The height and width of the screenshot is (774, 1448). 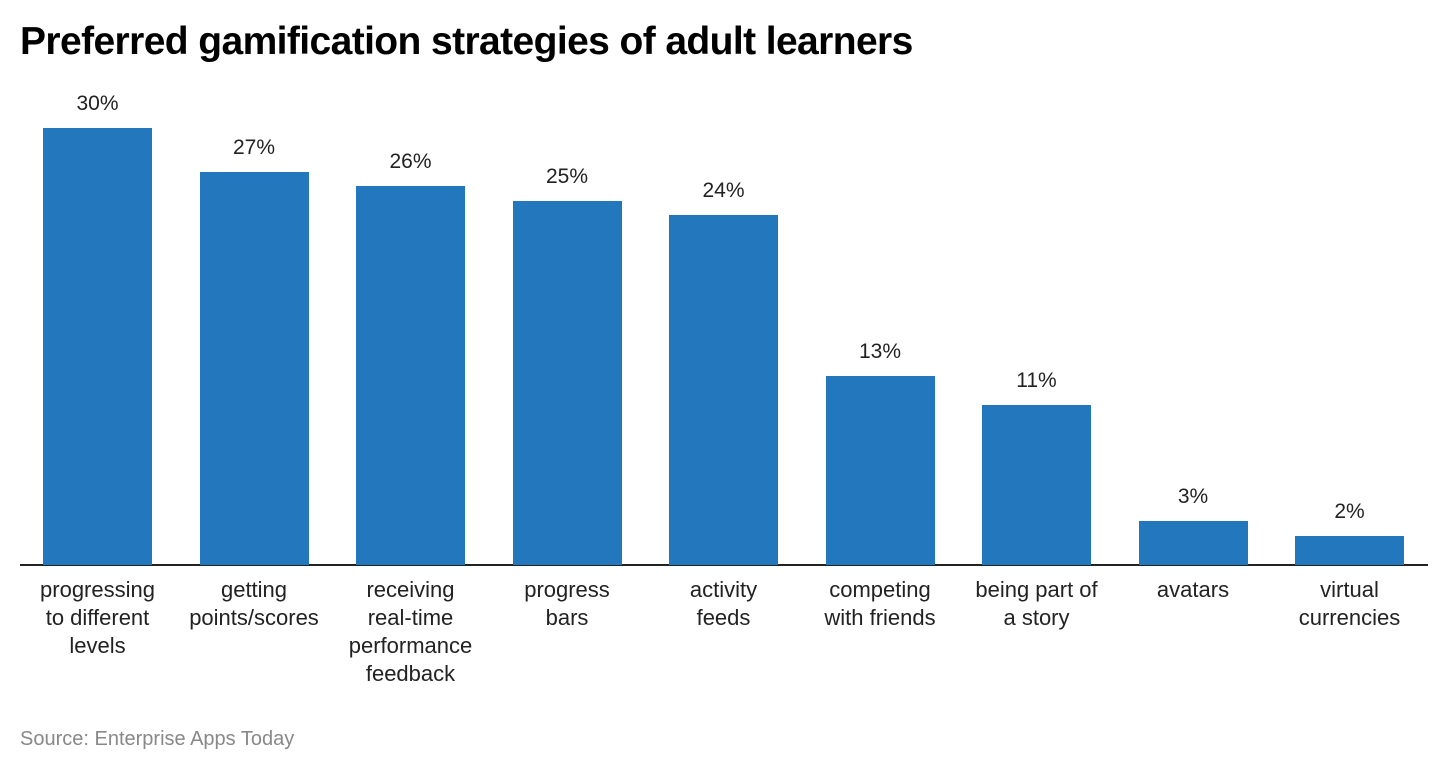 What do you see at coordinates (254, 589) in the screenshot?
I see `category-label-line: getting` at bounding box center [254, 589].